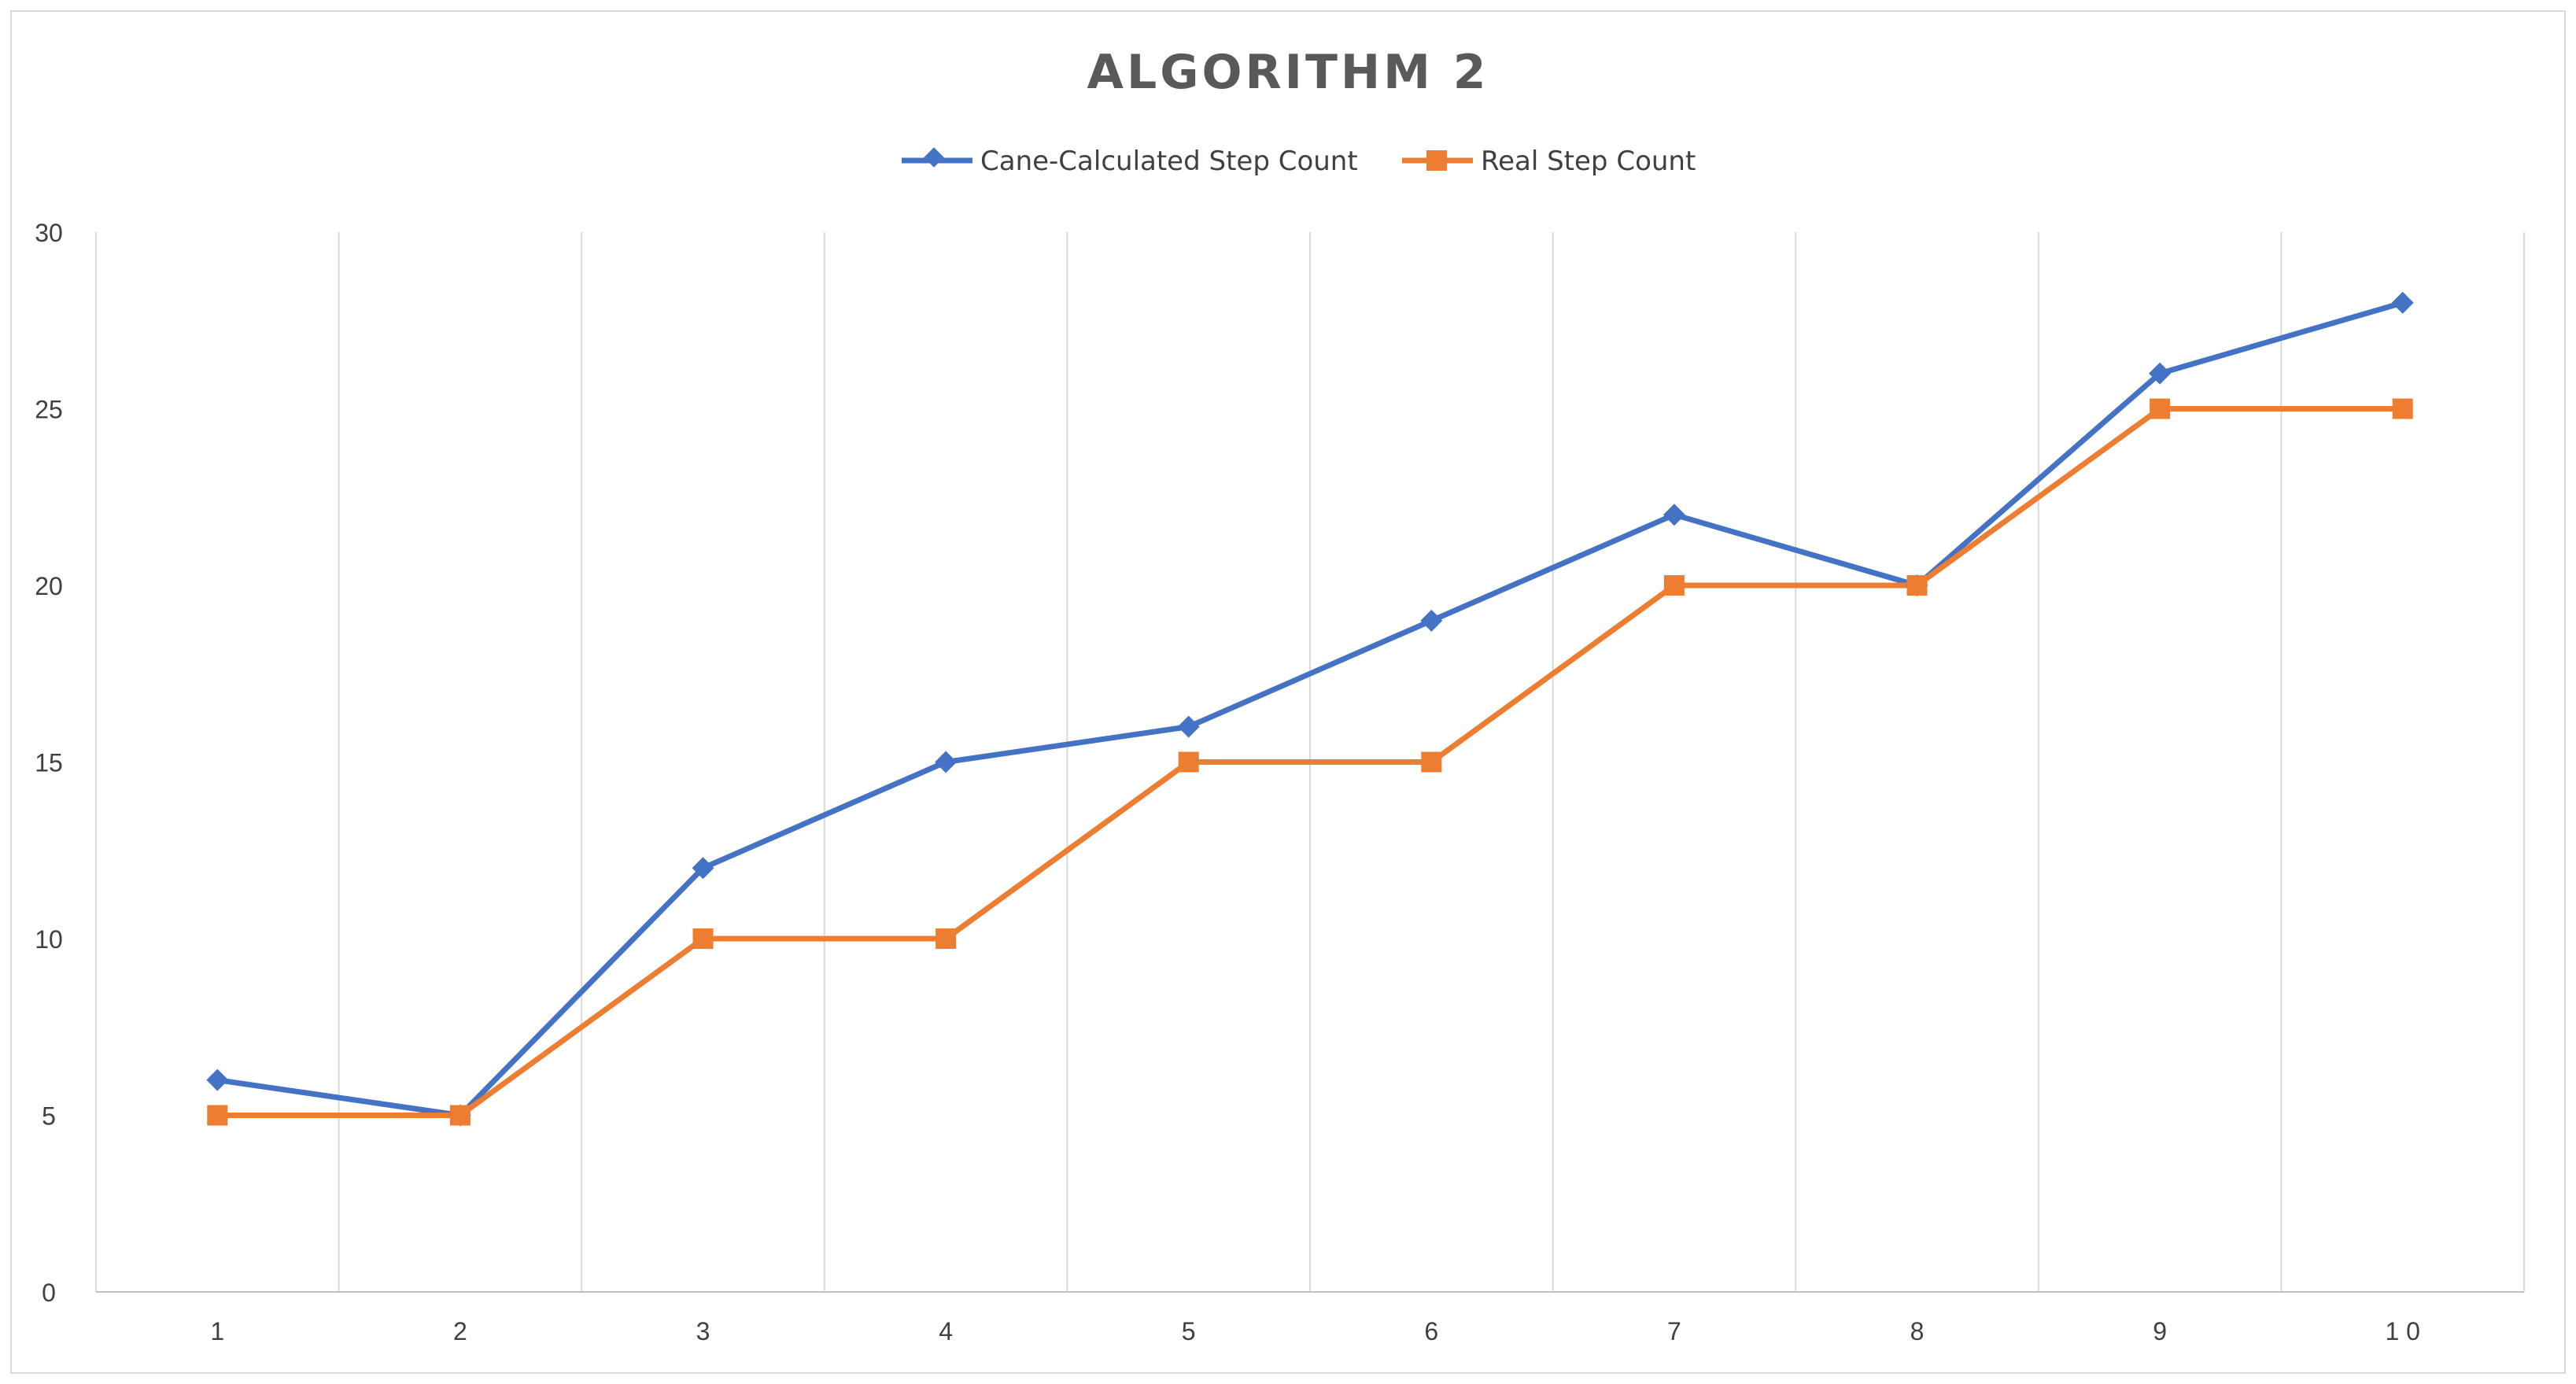  Describe the element at coordinates (49, 410) in the screenshot. I see `y-tick-label: 25` at that location.